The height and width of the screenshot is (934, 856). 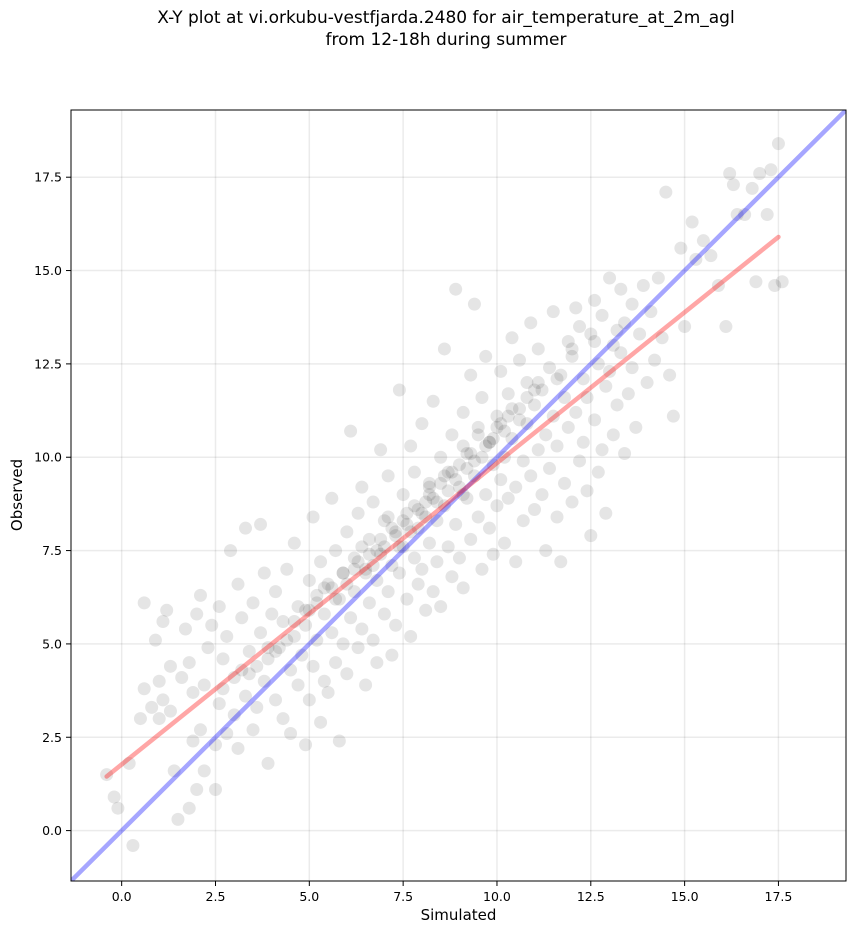 I want to click on y-tick-label: 15.0, so click(x=48, y=270).